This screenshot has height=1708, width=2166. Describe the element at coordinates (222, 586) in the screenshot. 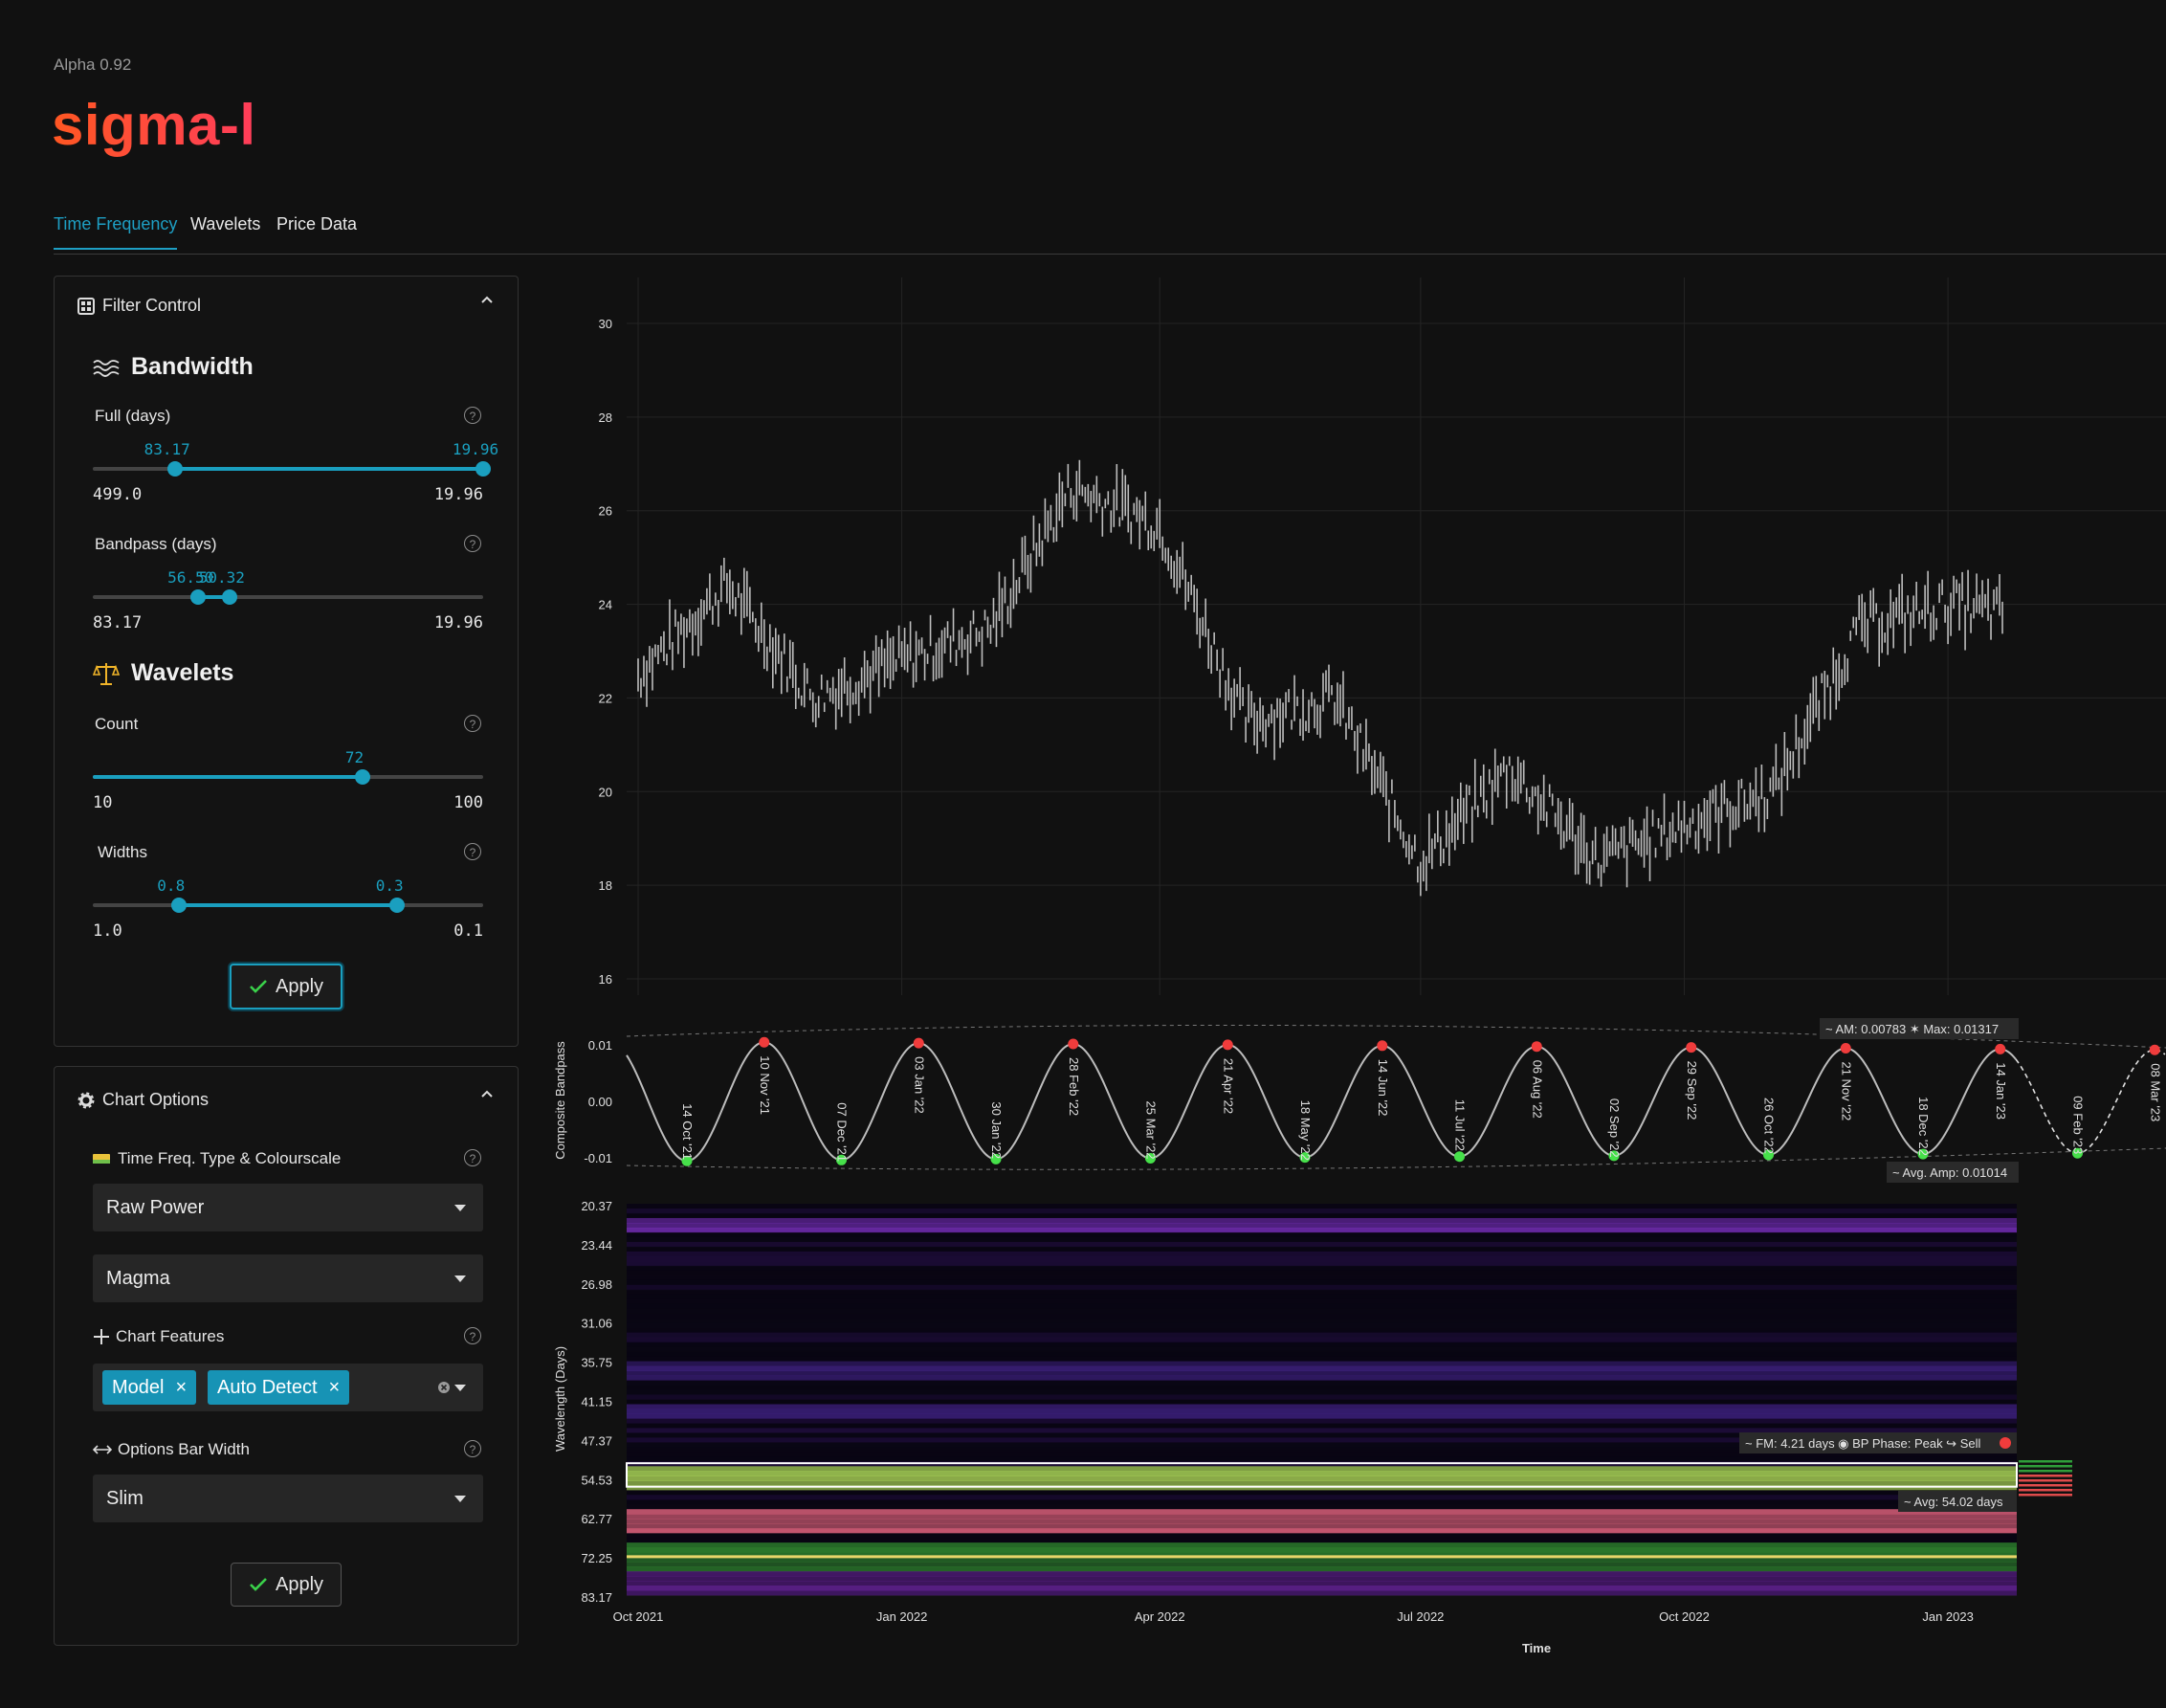

I see `slider-thumb-high: 50.32` at that location.